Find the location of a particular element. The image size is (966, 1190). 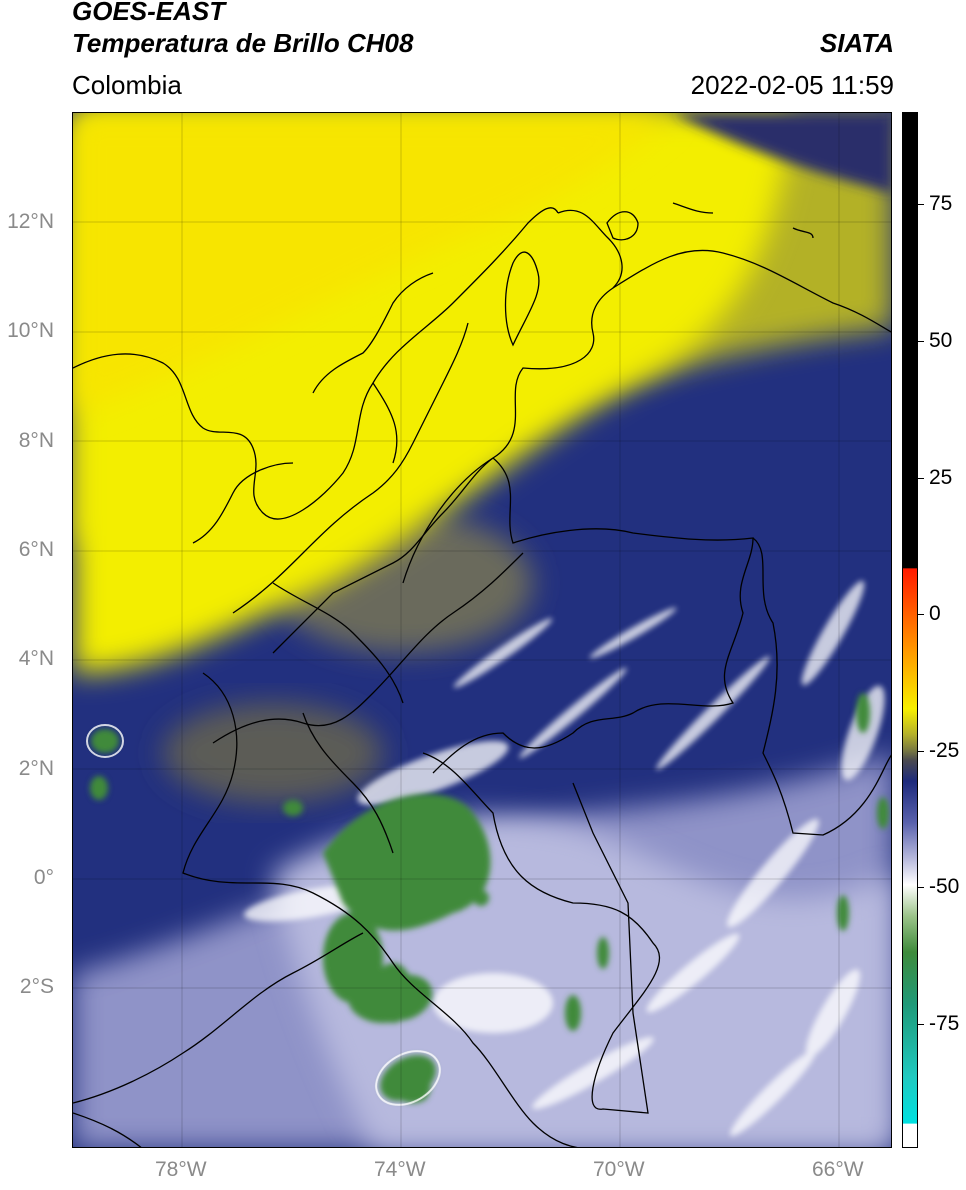

colorbar is located at coordinates (910, 630).